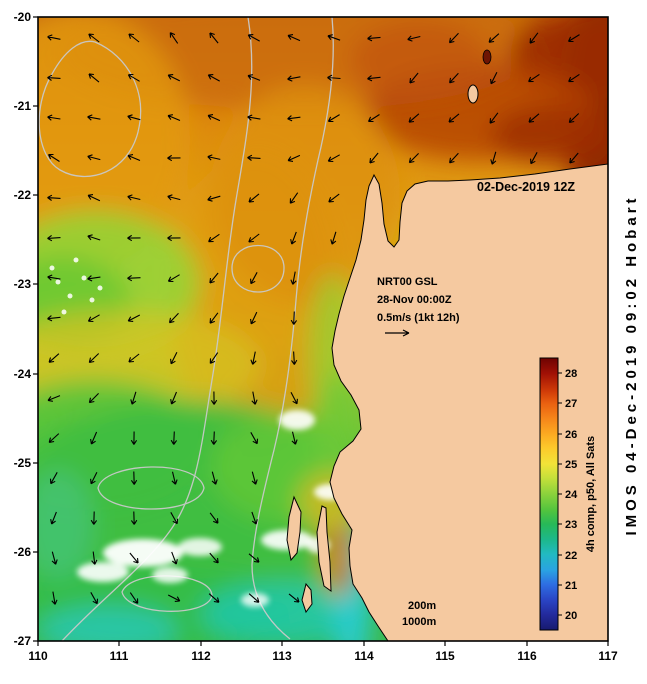 This screenshot has height=684, width=647. Describe the element at coordinates (26, 329) in the screenshot. I see `latitude-axis: -20 -21 -22 -23 -24 -25 -26 -27` at that location.